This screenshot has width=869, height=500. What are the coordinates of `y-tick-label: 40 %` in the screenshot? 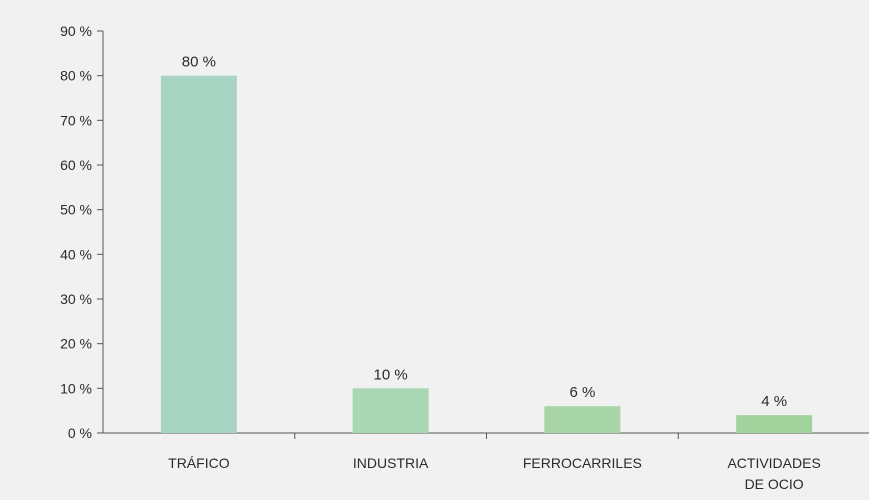 It's located at (76, 254).